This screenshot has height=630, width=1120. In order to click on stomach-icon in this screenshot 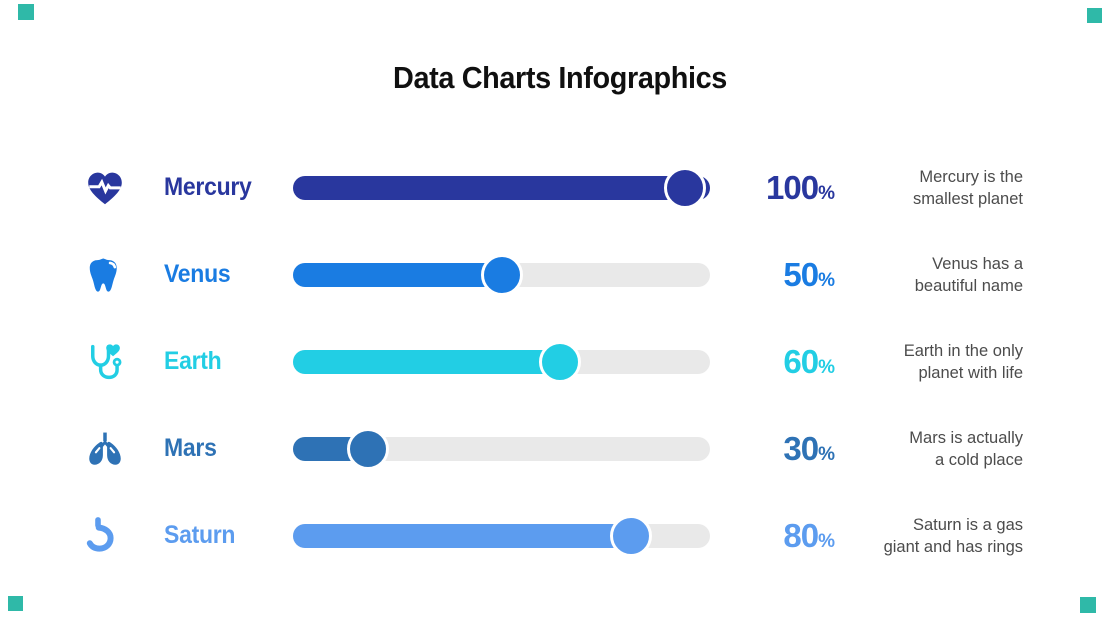, I will do `click(105, 536)`.